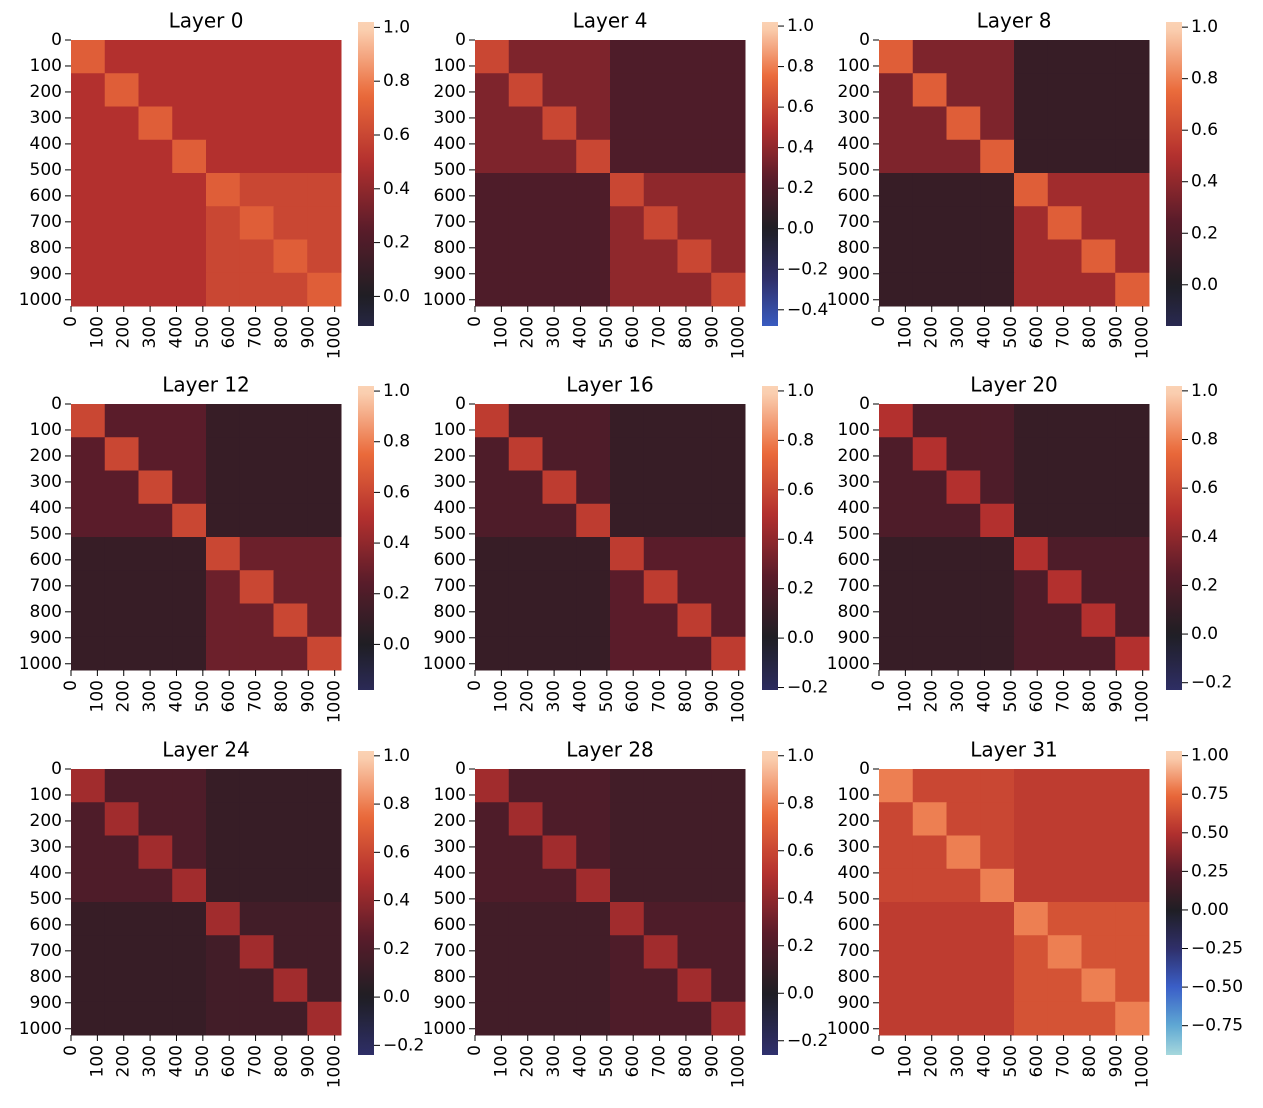 The height and width of the screenshot is (1108, 1263). Describe the element at coordinates (46, 248) in the screenshot. I see `y-tick-label: 800` at that location.